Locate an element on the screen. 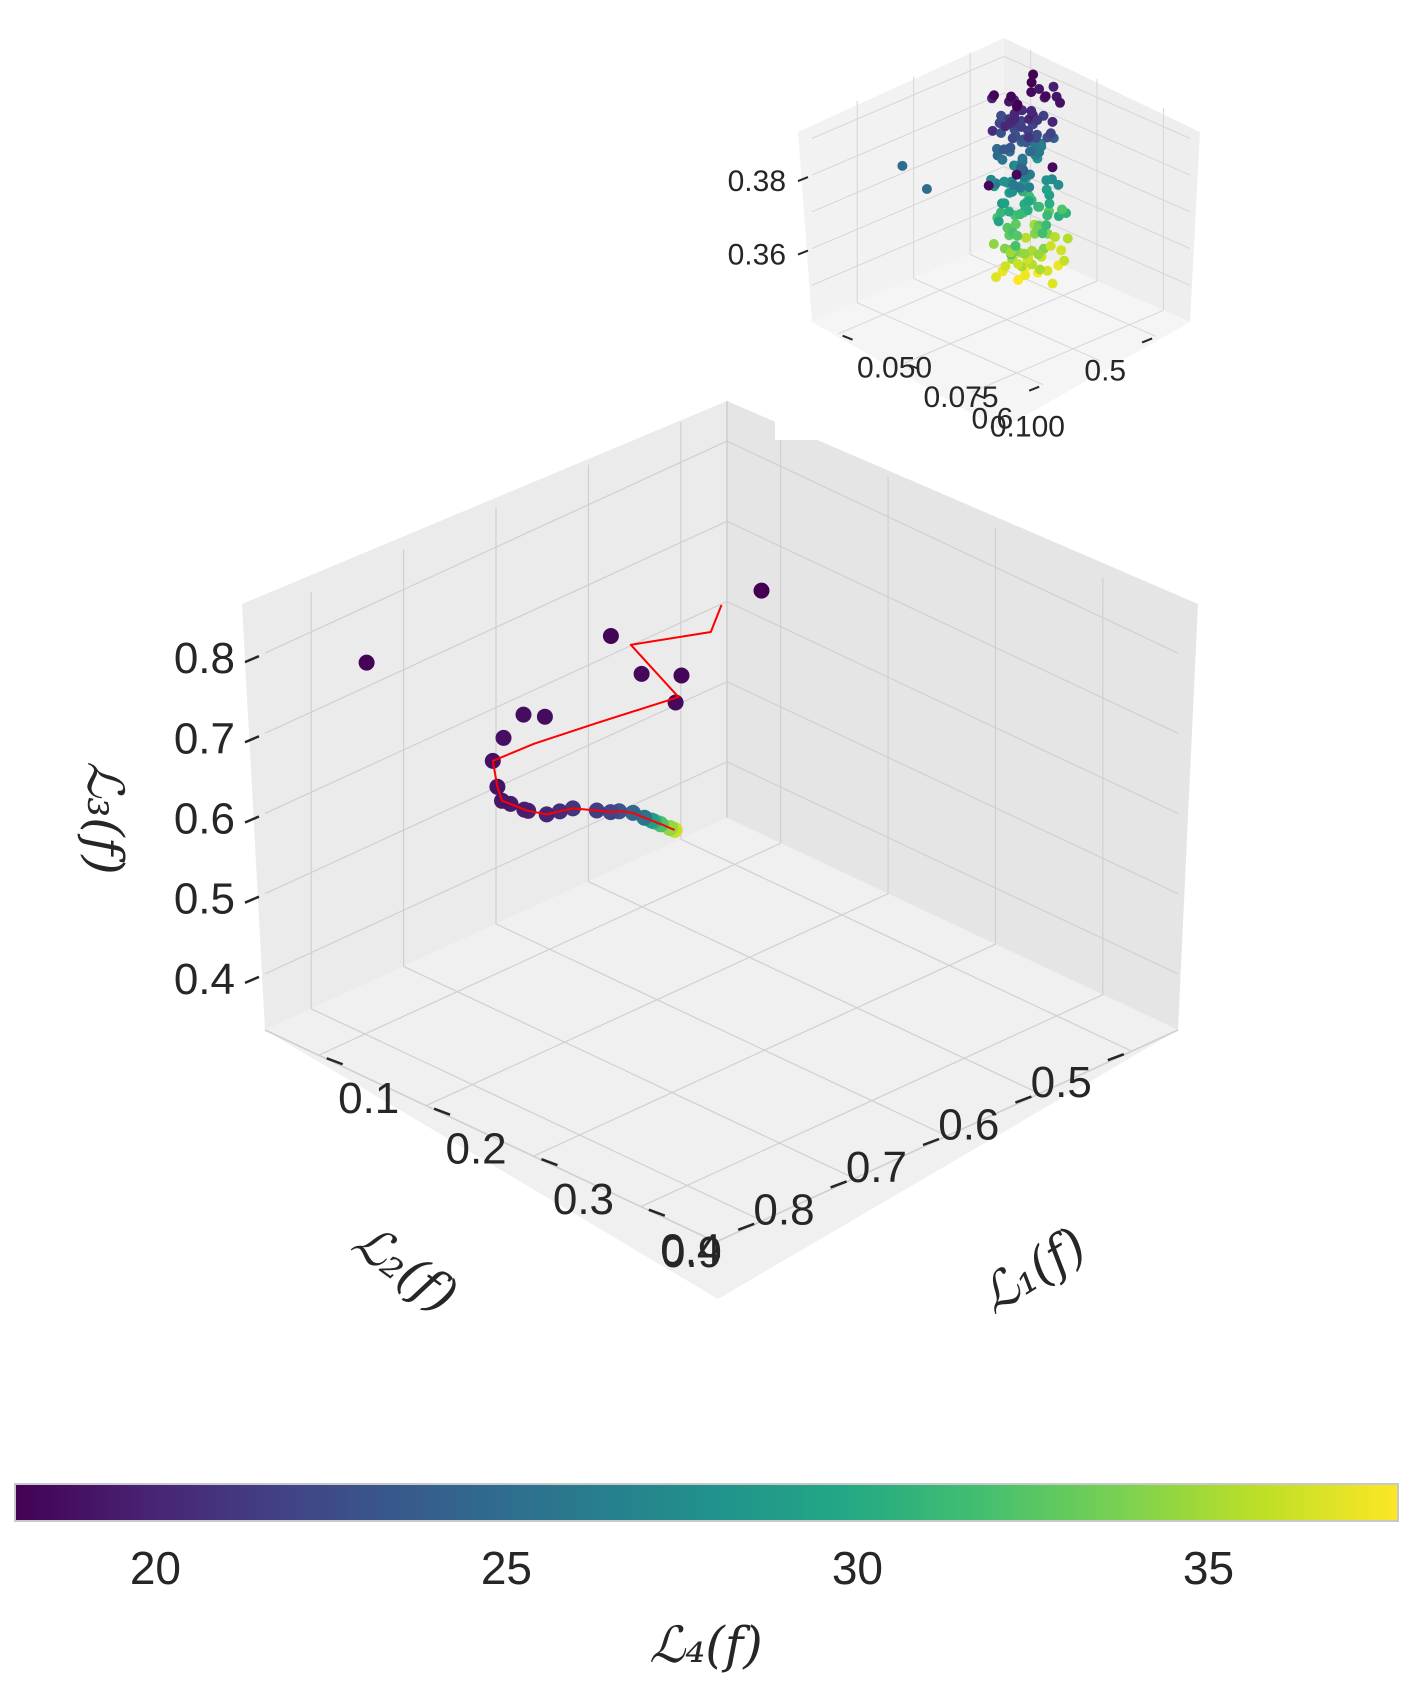  colorbar-tick-label: 25 is located at coordinates (506, 1568).